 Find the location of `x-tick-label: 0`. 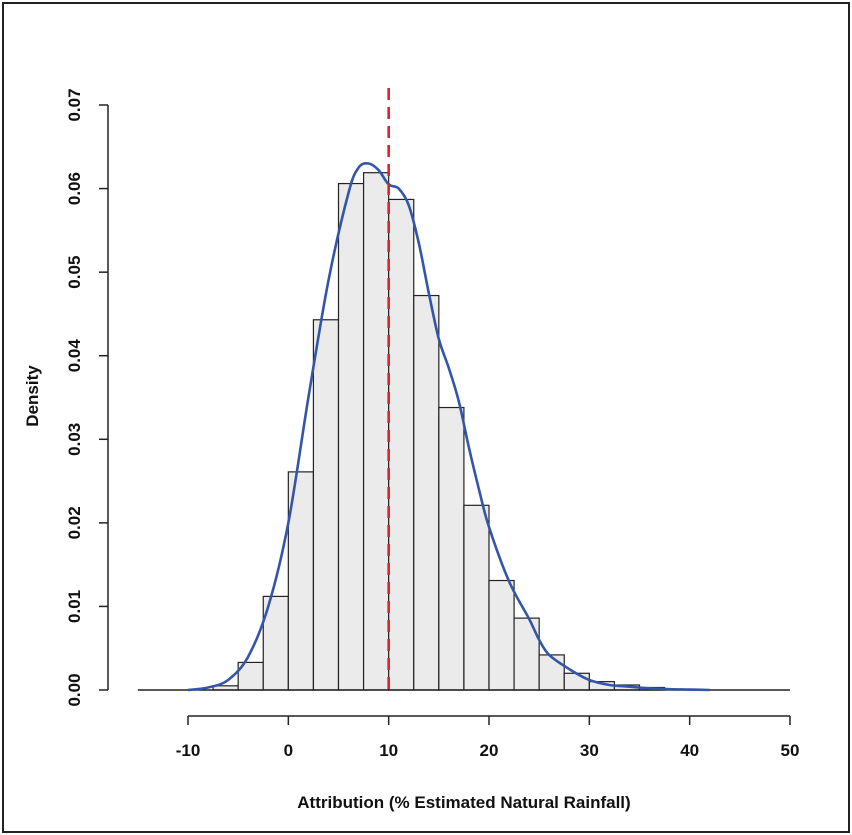

x-tick-label: 0 is located at coordinates (288, 750).